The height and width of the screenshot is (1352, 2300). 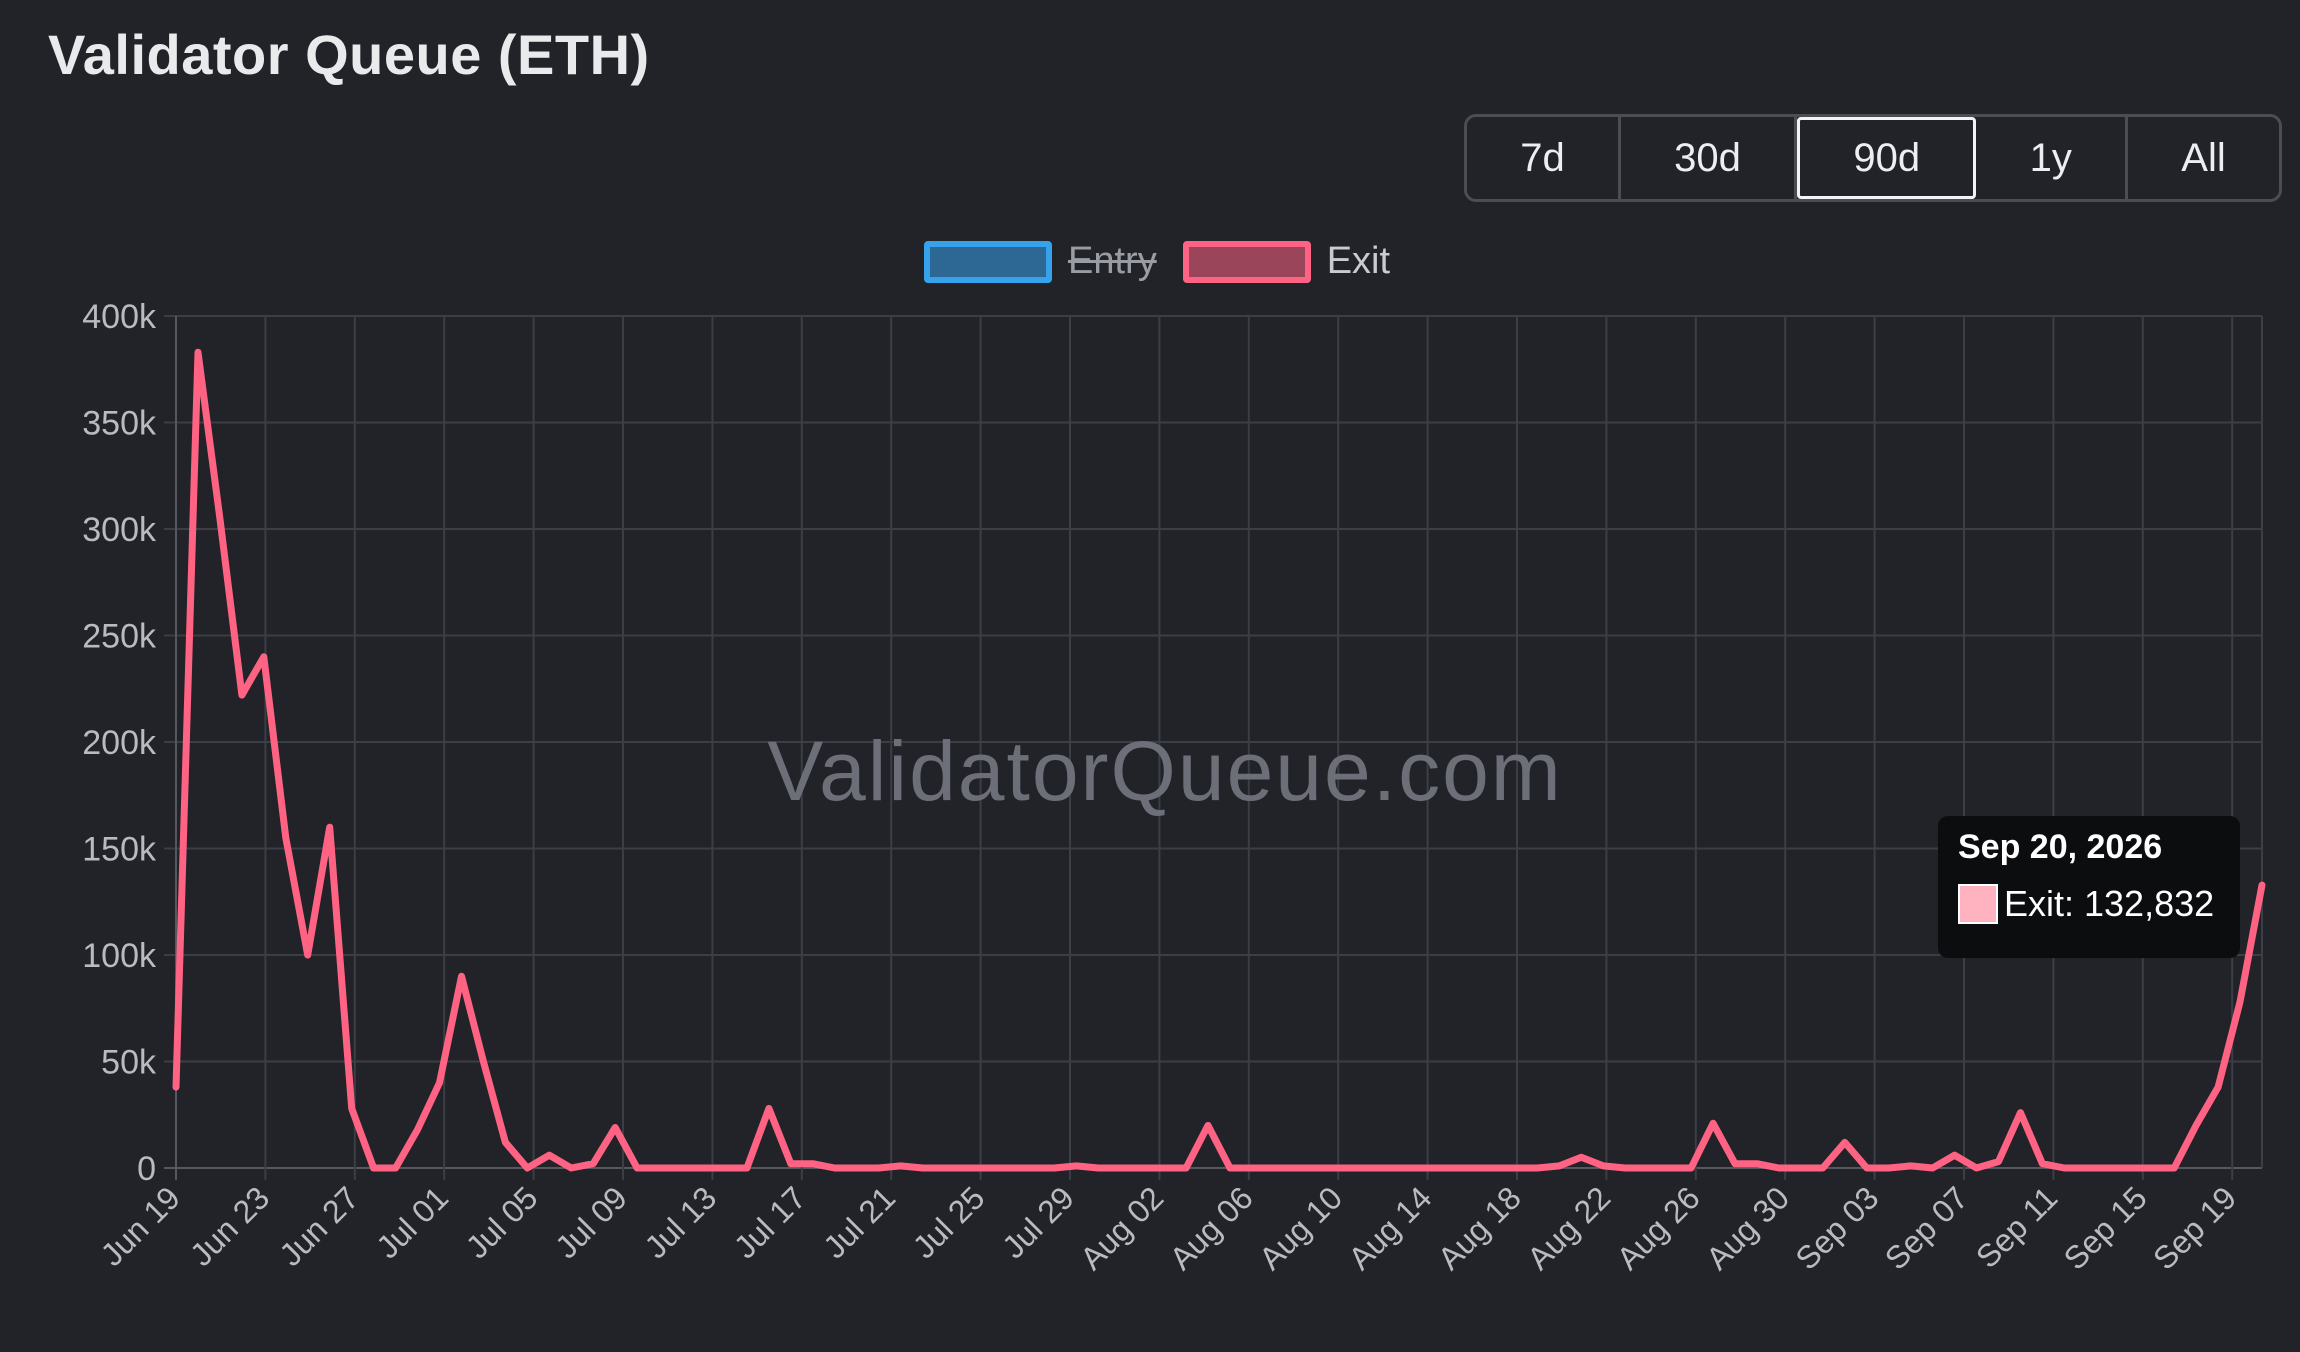 I want to click on x-tick-label: Jun 23, so click(x=229, y=1225).